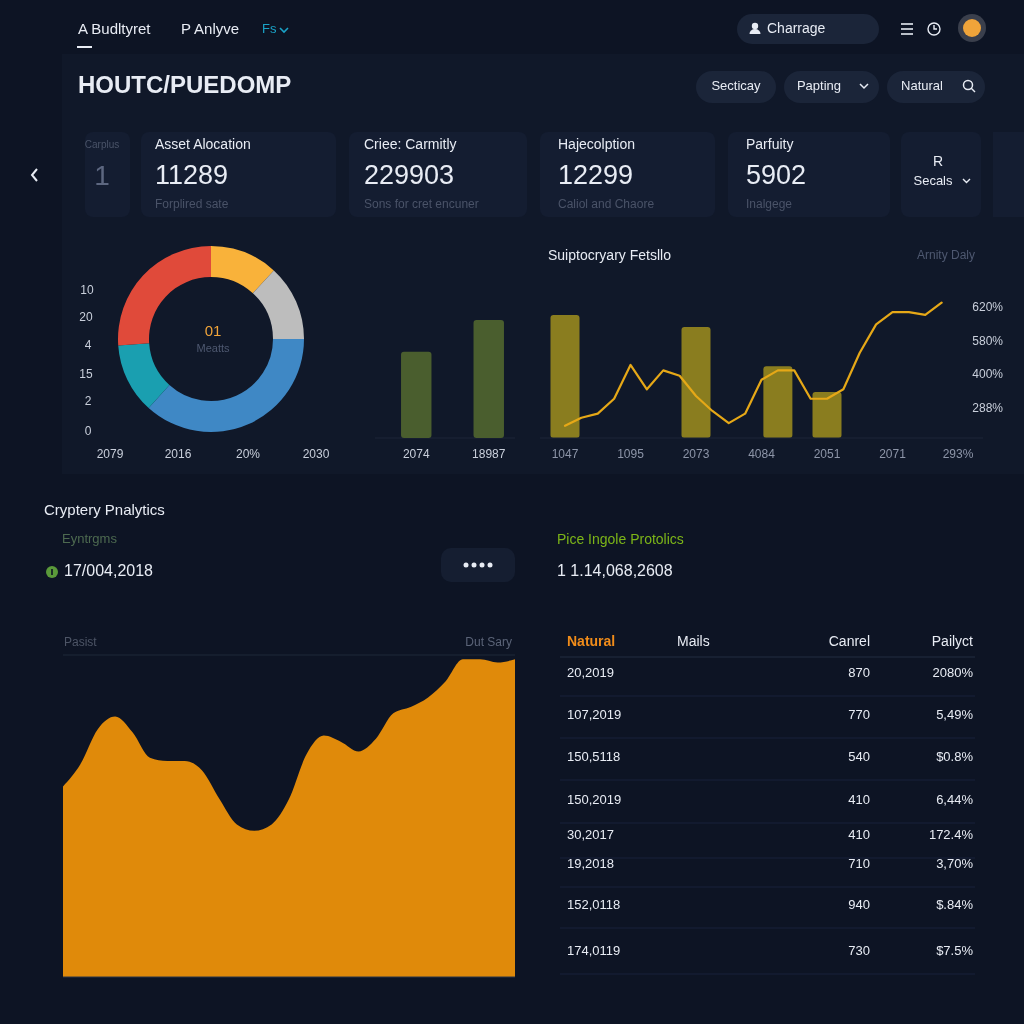 Image resolution: width=1024 pixels, height=1024 pixels. Describe the element at coordinates (859, 757) in the screenshot. I see `text: 540` at that location.